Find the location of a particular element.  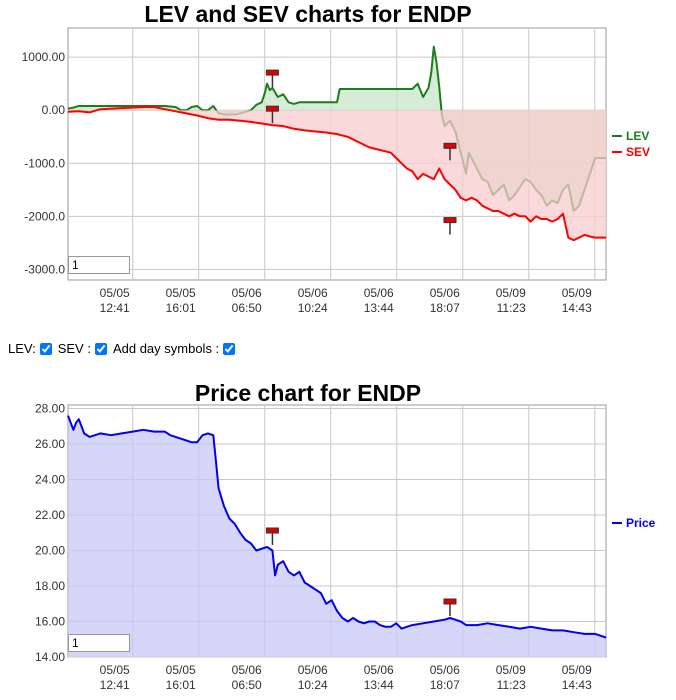

lev-y-tick-label: 1000.00 is located at coordinates (44, 57).